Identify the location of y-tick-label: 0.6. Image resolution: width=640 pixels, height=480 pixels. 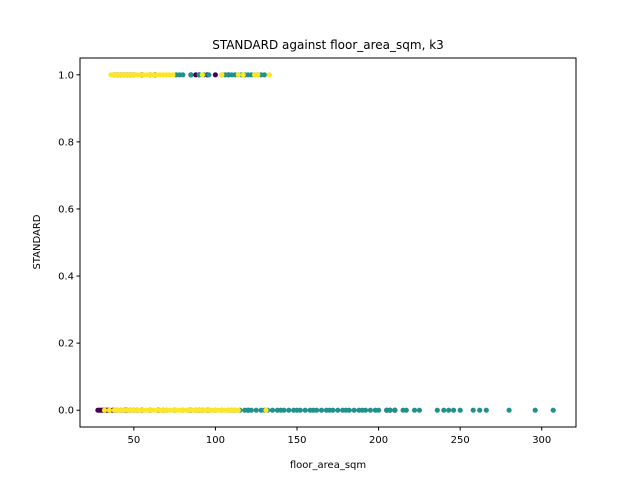
(66, 209).